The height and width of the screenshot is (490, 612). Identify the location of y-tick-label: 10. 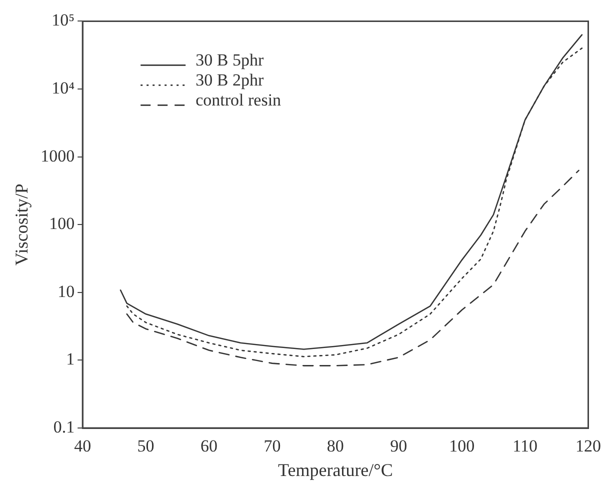
(66, 291).